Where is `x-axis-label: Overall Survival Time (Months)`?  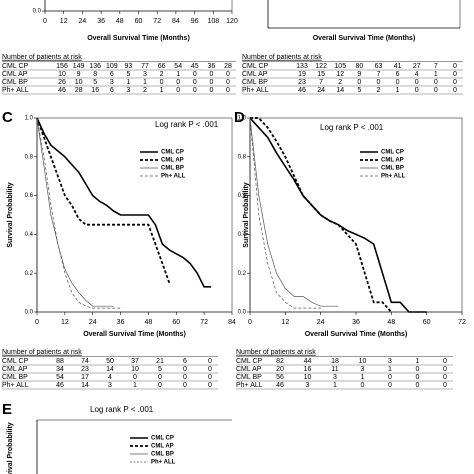
x-axis-label: Overall Survival Time (Months) is located at coordinates (356, 334).